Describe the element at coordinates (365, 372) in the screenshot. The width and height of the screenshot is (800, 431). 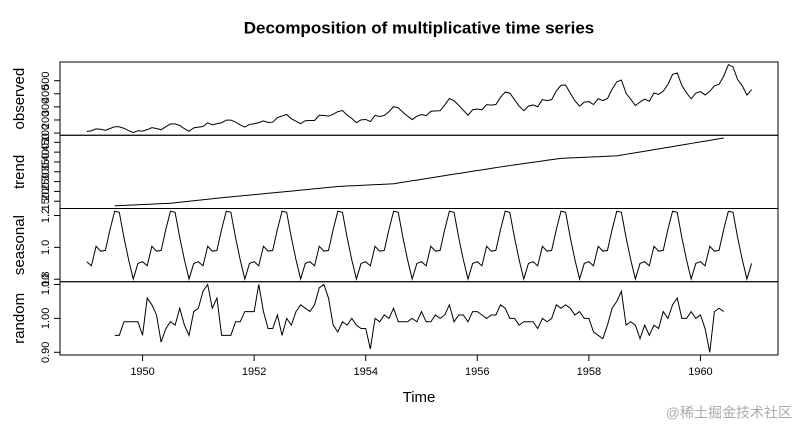
I see `x-tick-label: 1954` at that location.